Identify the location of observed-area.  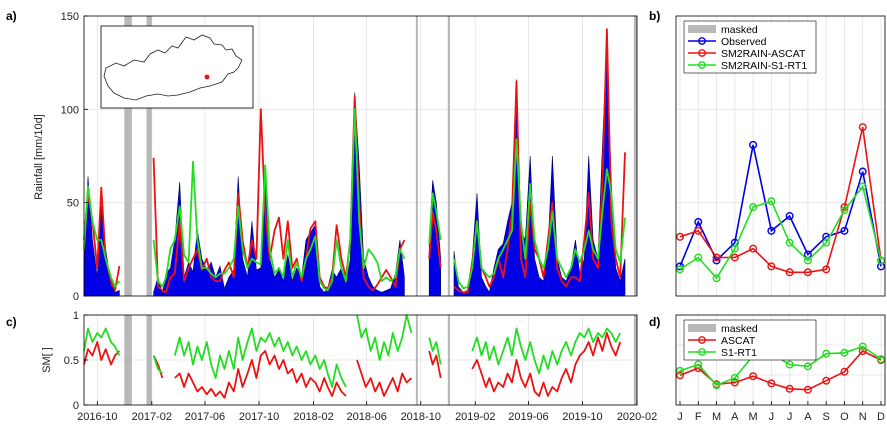
(279, 194).